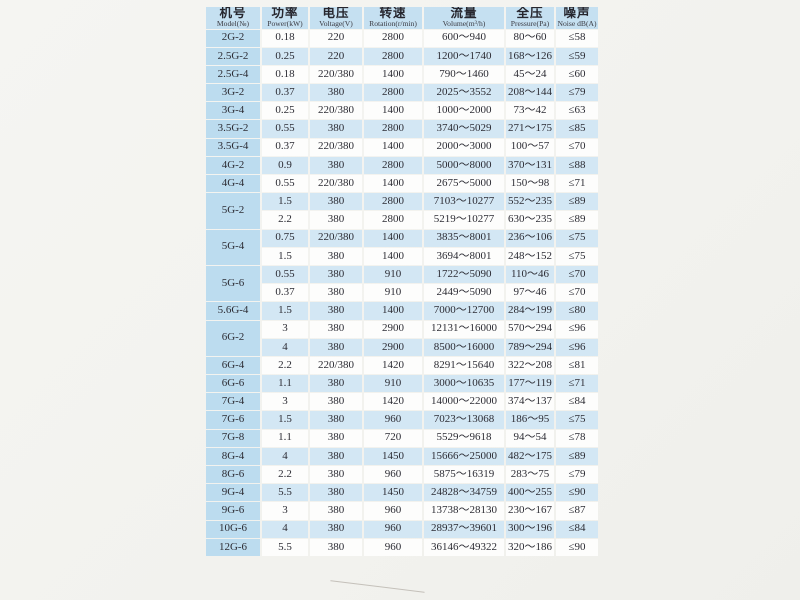 The height and width of the screenshot is (600, 800). Describe the element at coordinates (577, 93) in the screenshot. I see `cell-noise: ≤79` at that location.